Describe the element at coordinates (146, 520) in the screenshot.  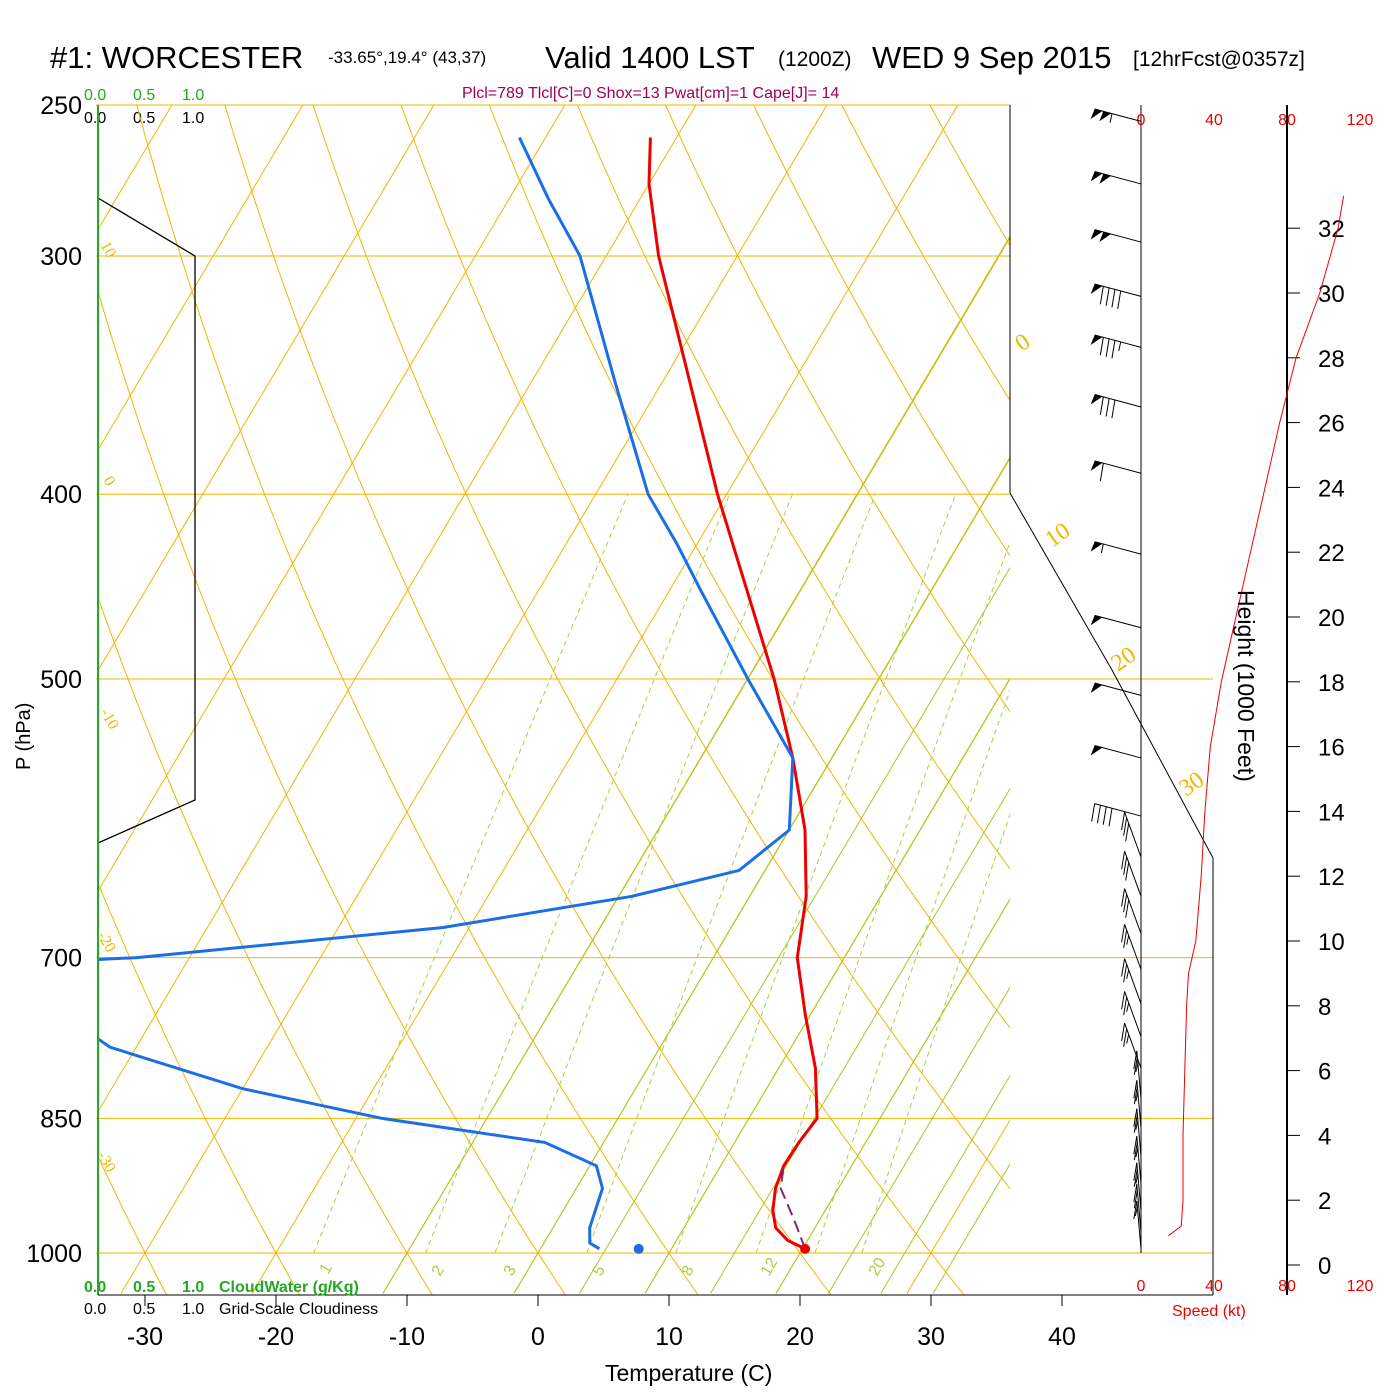
I see `cloudiness-profile` at that location.